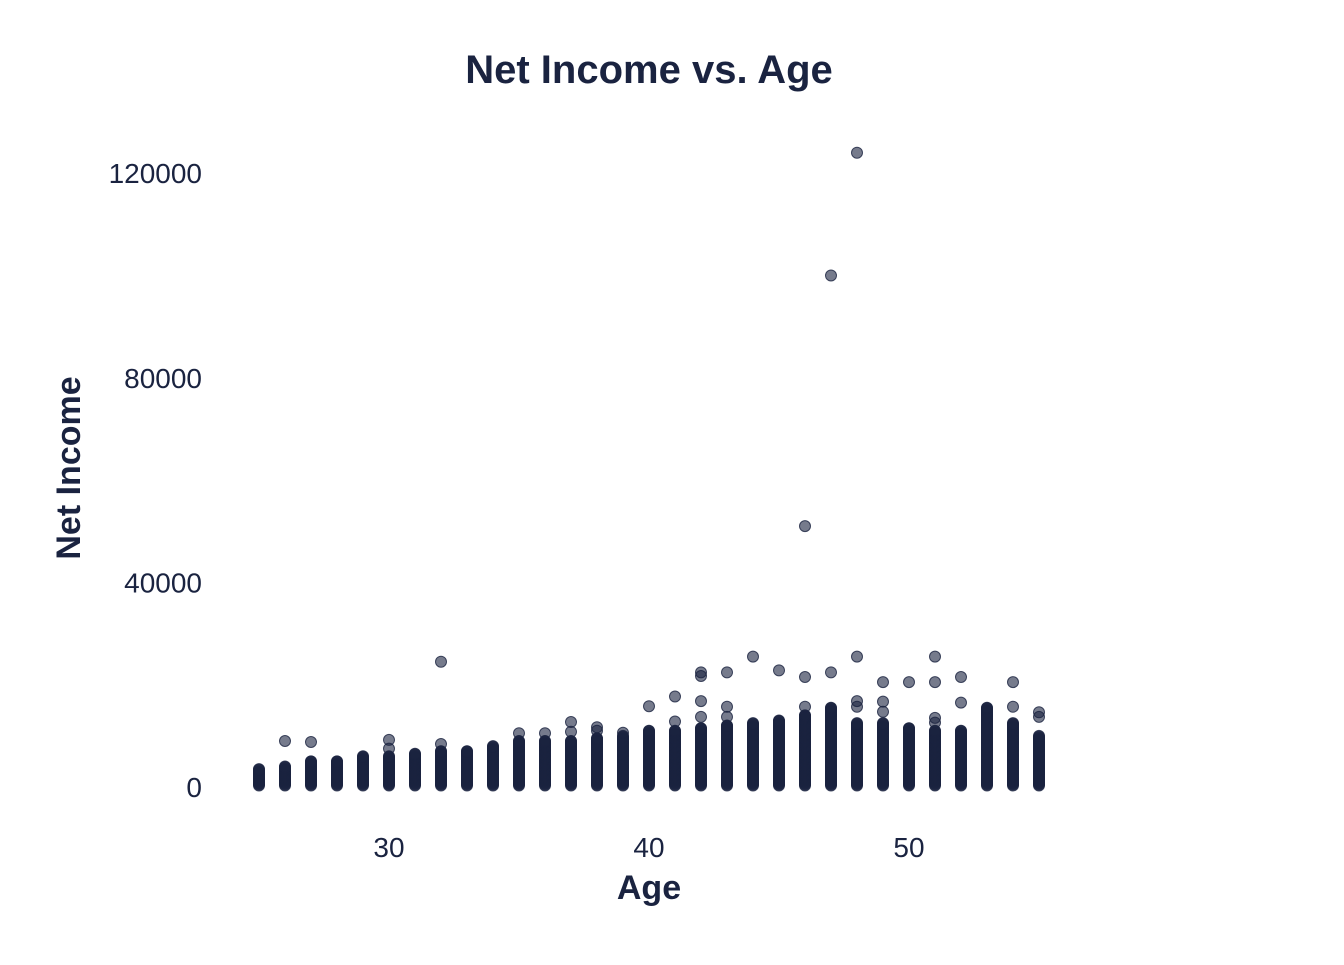 Image resolution: width=1344 pixels, height=965 pixels. Describe the element at coordinates (388, 847) in the screenshot. I see `x-tick-label: 30` at that location.